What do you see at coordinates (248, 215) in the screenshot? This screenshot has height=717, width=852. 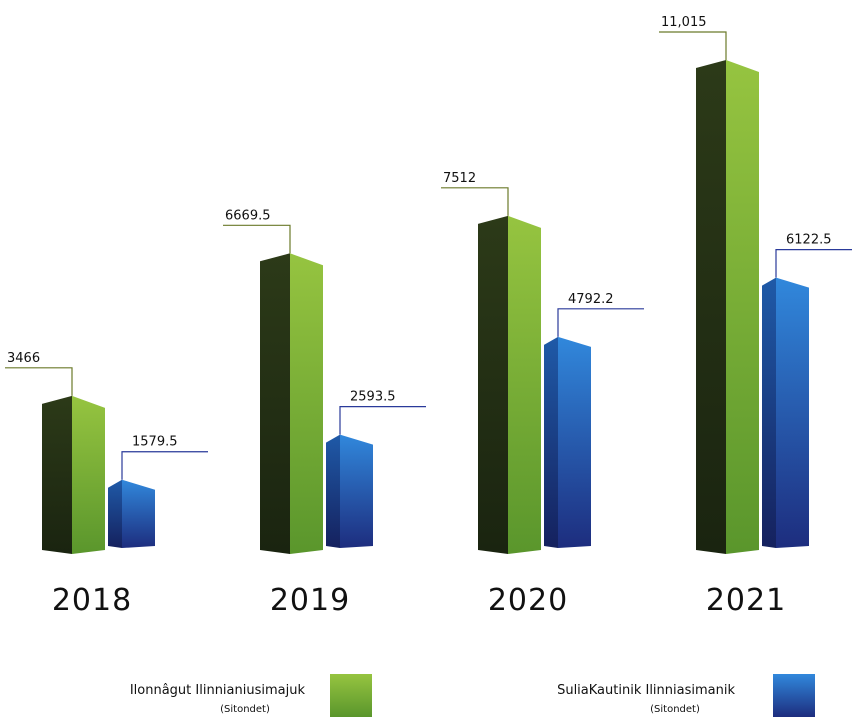 I see `data-label: 6669.5` at bounding box center [248, 215].